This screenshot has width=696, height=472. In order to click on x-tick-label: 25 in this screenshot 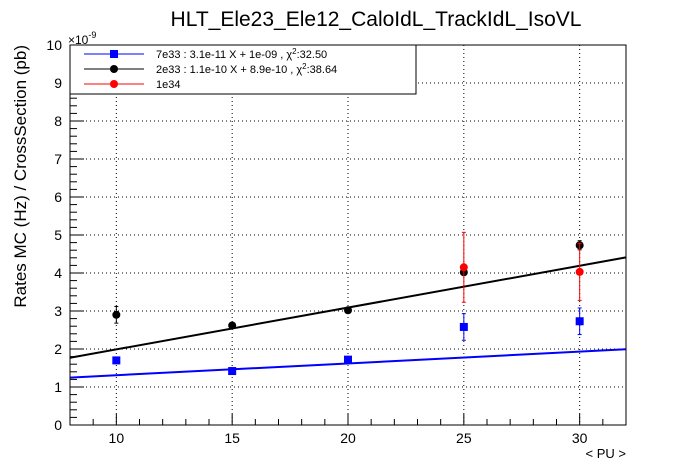, I will do `click(464, 438)`.